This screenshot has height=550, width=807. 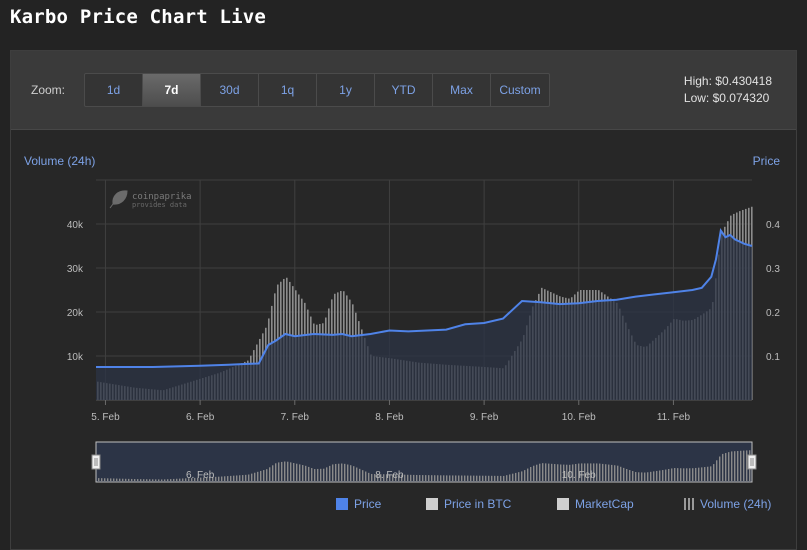 I want to click on zoom-button-30d: 30d, so click(x=230, y=90).